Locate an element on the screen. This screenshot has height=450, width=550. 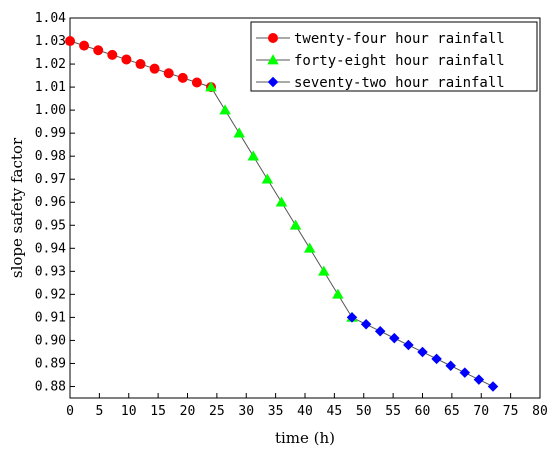
y-tick-label: 0.92 is located at coordinates (50, 294).